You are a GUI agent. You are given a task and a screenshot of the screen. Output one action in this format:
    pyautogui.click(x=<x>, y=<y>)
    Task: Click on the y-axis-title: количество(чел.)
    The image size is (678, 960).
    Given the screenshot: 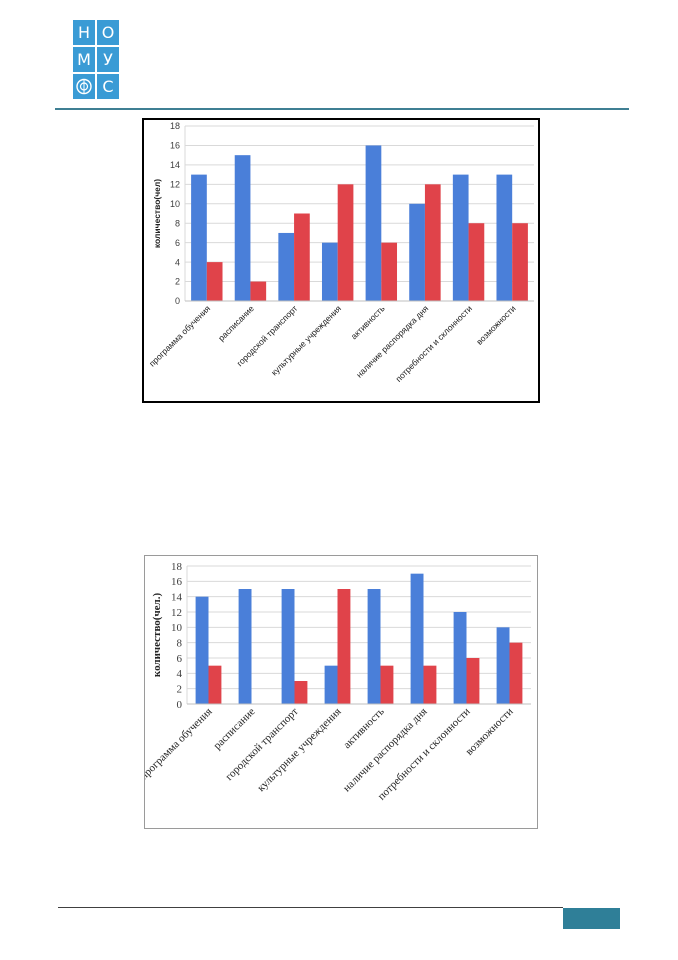 What is the action you would take?
    pyautogui.click(x=157, y=635)
    